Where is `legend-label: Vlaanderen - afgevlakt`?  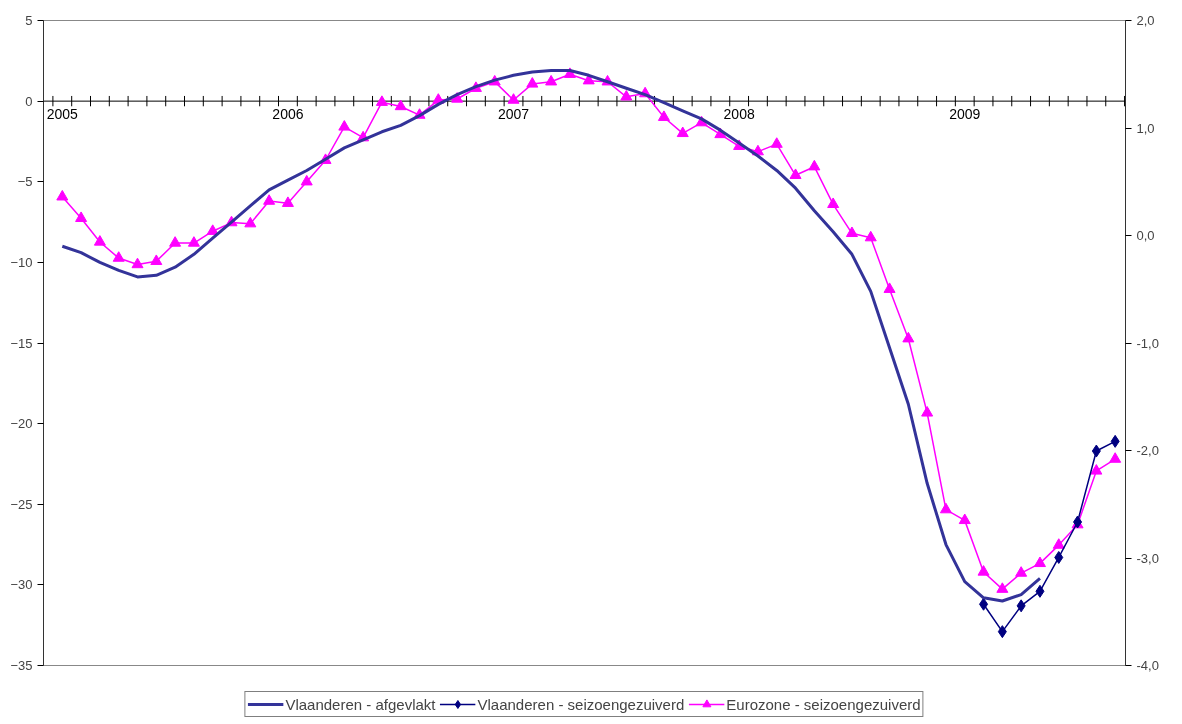 legend-label: Vlaanderen - afgevlakt is located at coordinates (360, 704).